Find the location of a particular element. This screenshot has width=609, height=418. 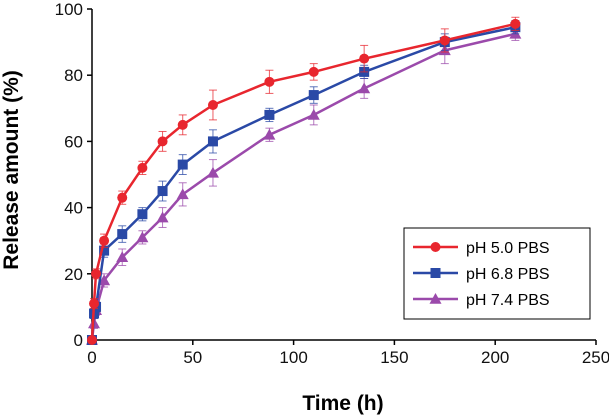

x-tick-label: 100 is located at coordinates (293, 357).